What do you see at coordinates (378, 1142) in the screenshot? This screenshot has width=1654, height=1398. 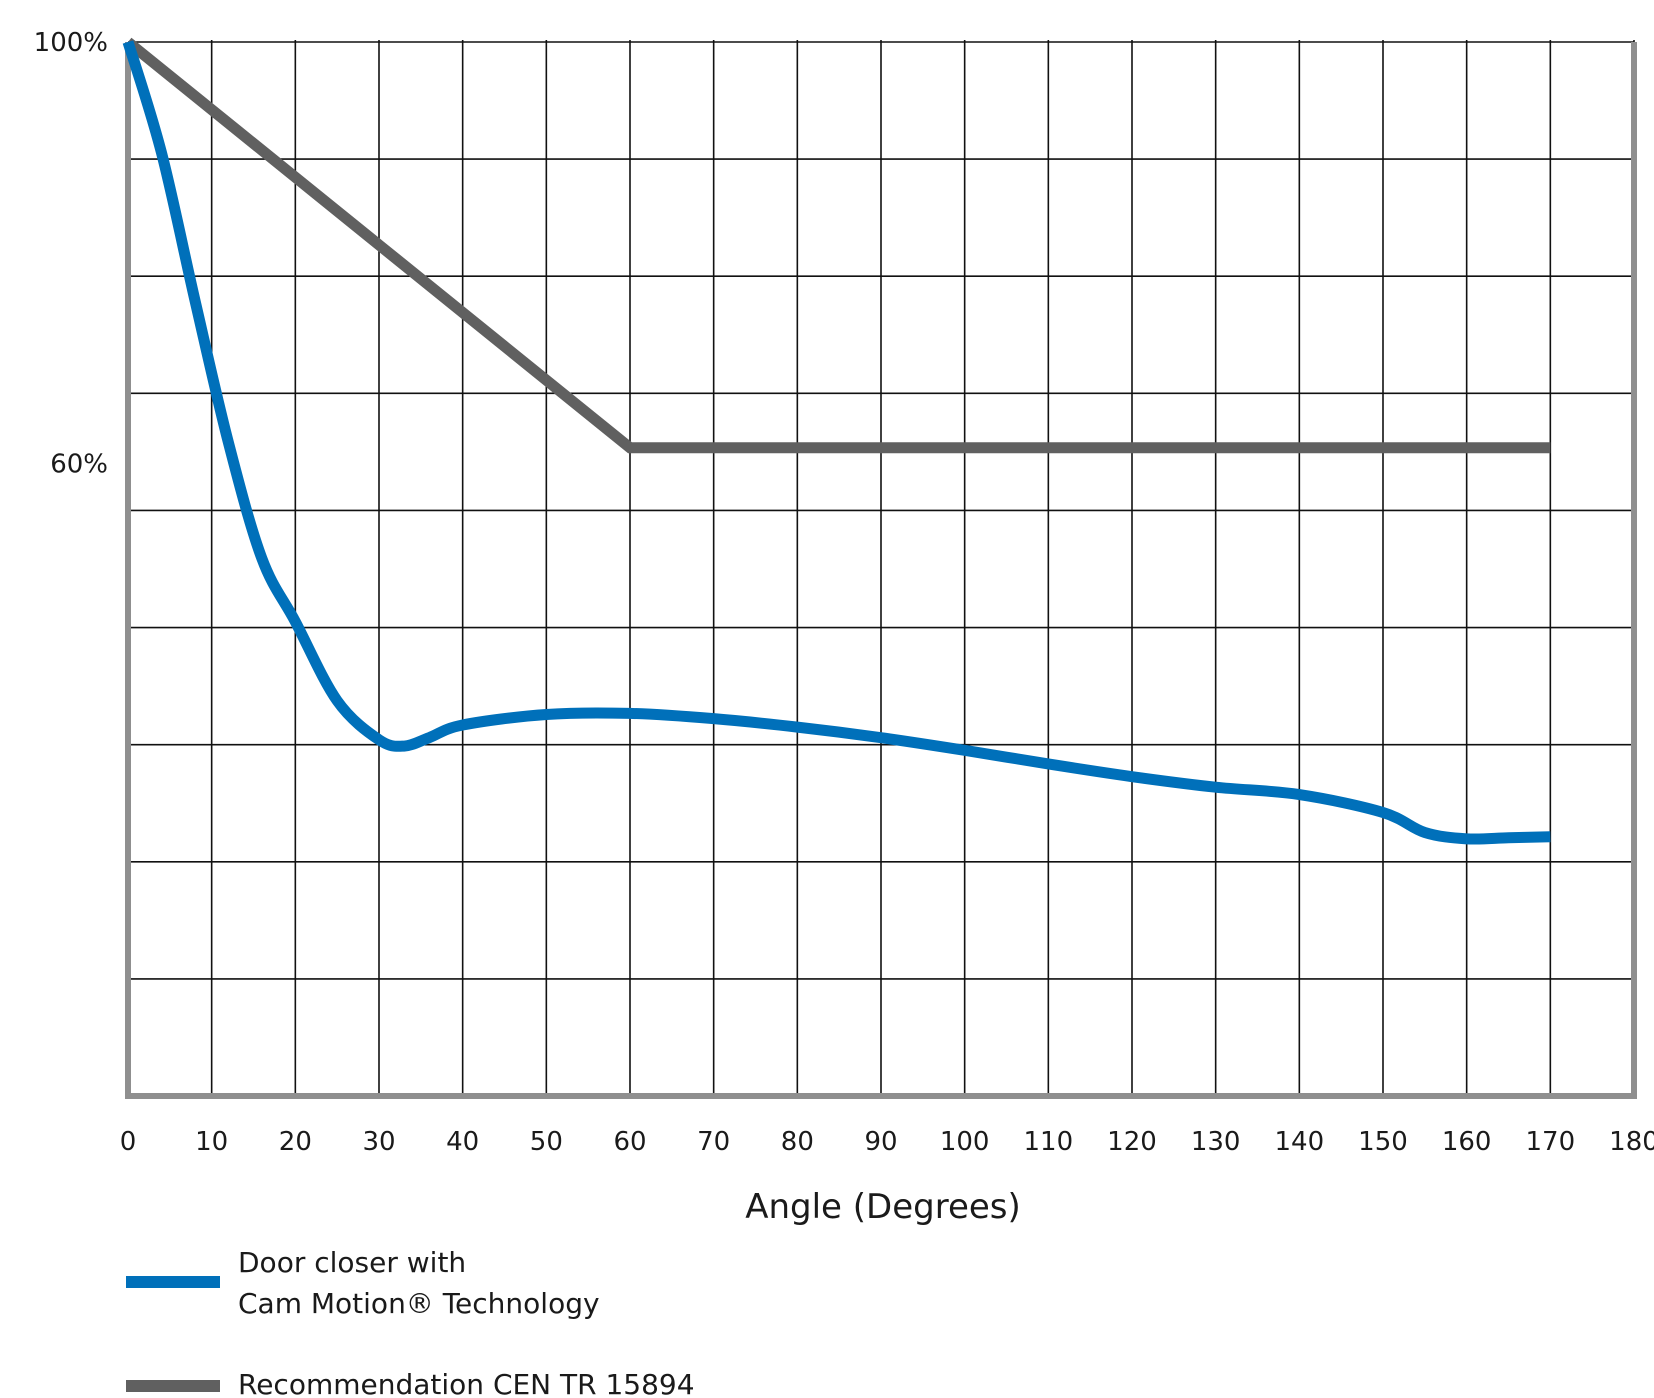 I see `x-tick-label: 30` at bounding box center [378, 1142].